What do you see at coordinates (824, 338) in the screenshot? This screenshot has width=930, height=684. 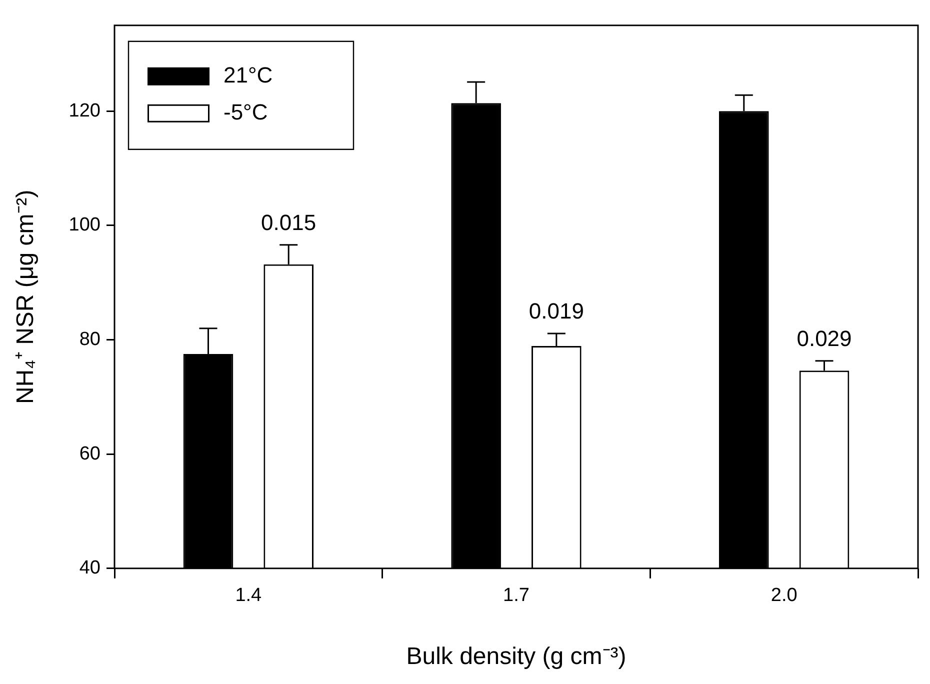 I see `annotation: 0.029` at bounding box center [824, 338].